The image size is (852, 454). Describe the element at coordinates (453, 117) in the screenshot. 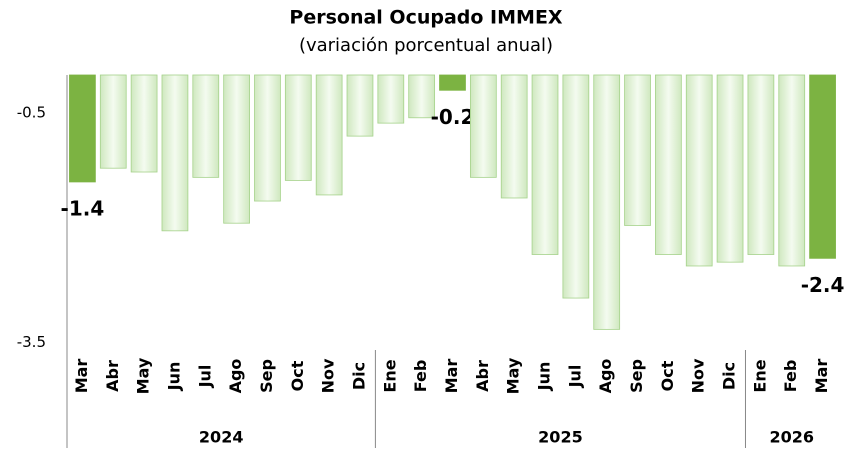

I see `value-label: -0.2` at that location.